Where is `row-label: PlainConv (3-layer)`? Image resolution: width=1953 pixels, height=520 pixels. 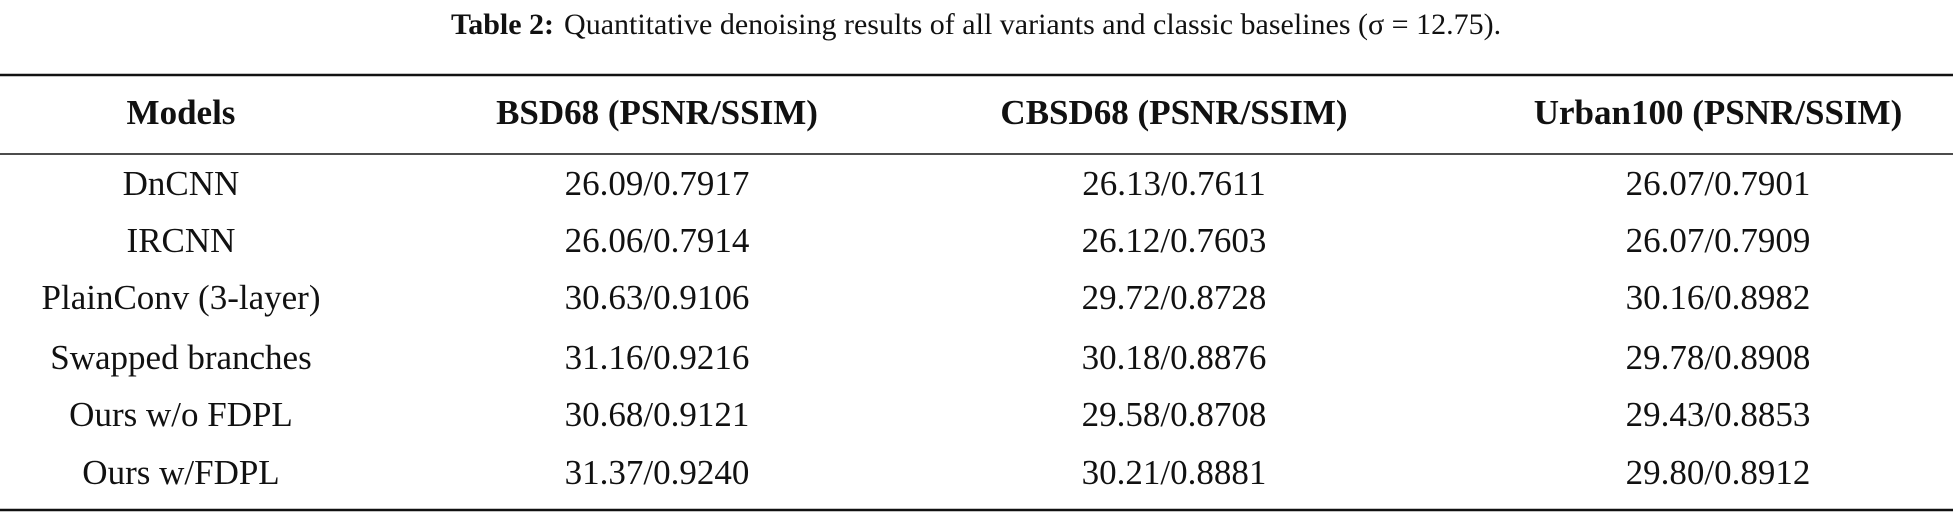 row-label: PlainConv (3-layer) is located at coordinates (181, 297).